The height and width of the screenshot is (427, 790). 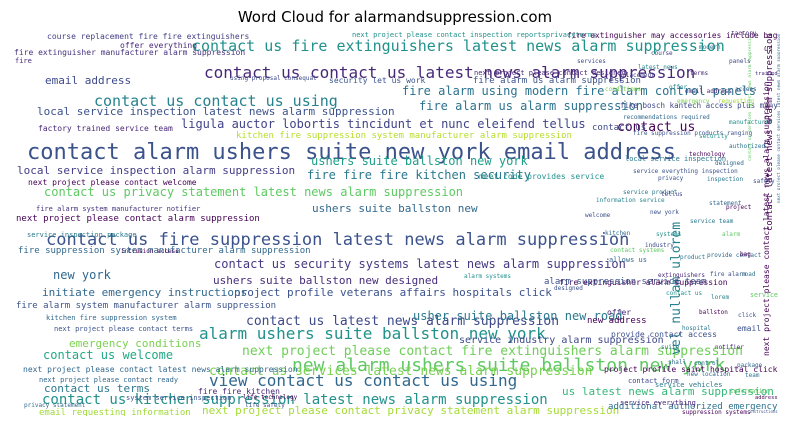 What do you see at coordinates (746, 89) in the screenshot?
I see `word-access: access` at bounding box center [746, 89].